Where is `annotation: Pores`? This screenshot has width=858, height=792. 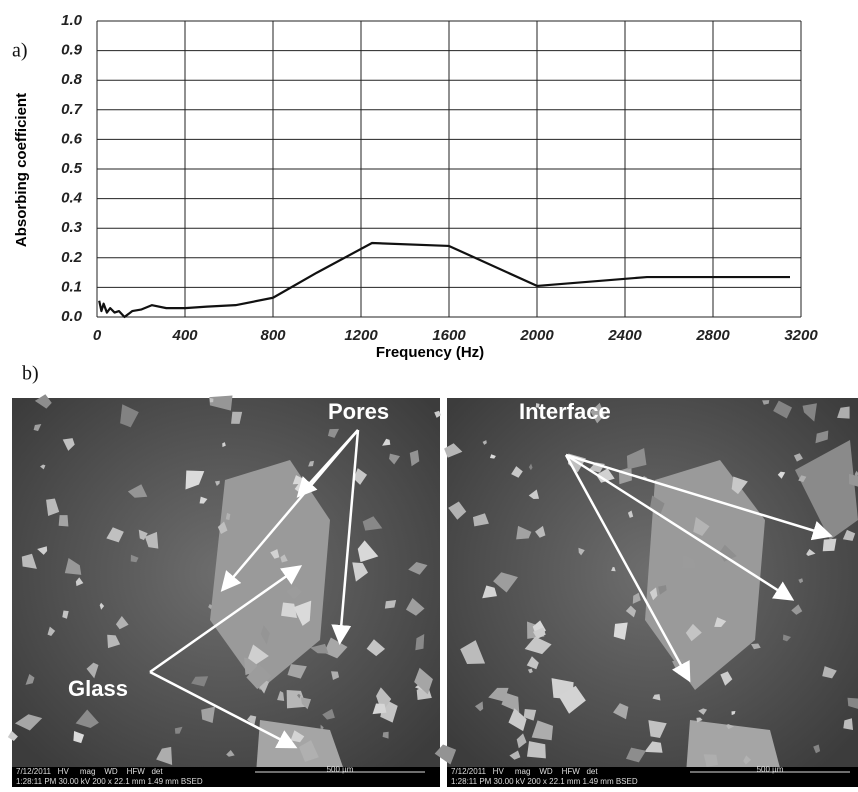 annotation: Pores is located at coordinates (358, 411).